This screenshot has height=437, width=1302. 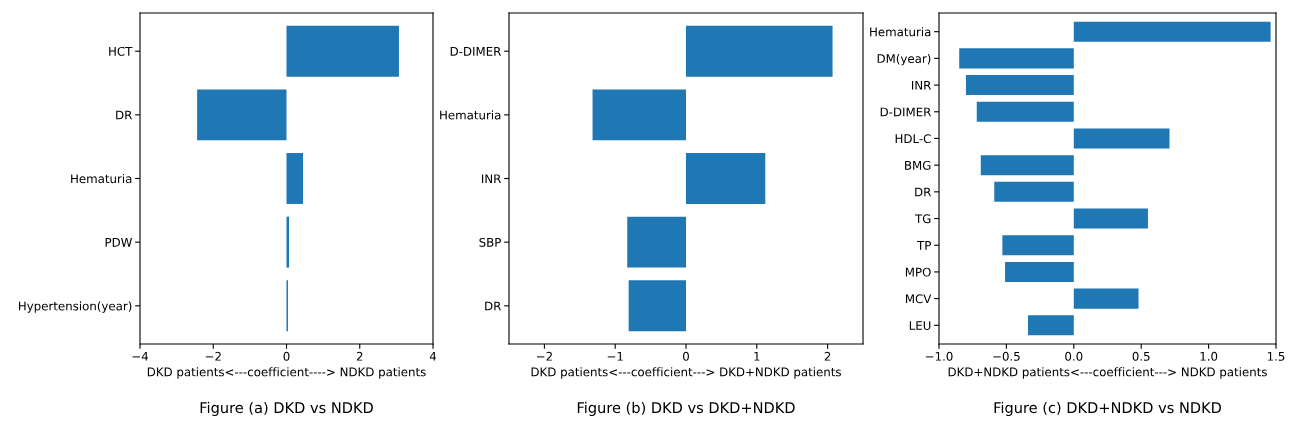 What do you see at coordinates (920, 325) in the screenshot?
I see `y-tick-label: LEU` at bounding box center [920, 325].